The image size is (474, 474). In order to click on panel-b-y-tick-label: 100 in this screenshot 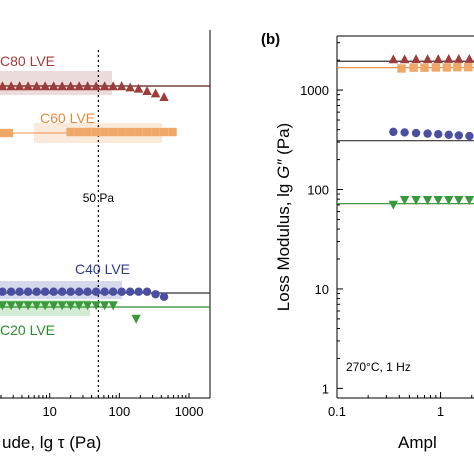, I will do `click(318, 190)`.